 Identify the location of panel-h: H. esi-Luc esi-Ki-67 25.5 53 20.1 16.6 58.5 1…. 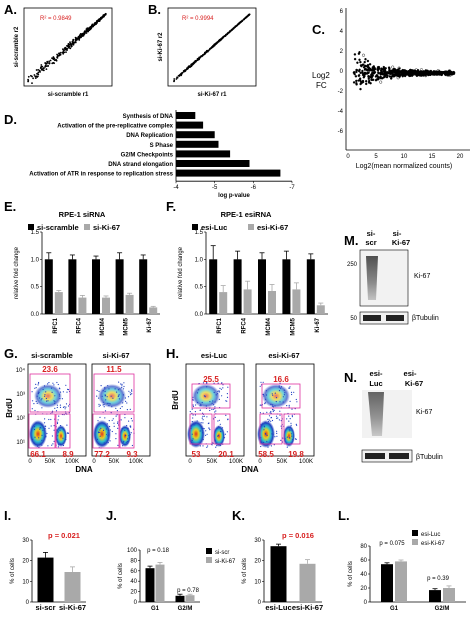
(240, 410).